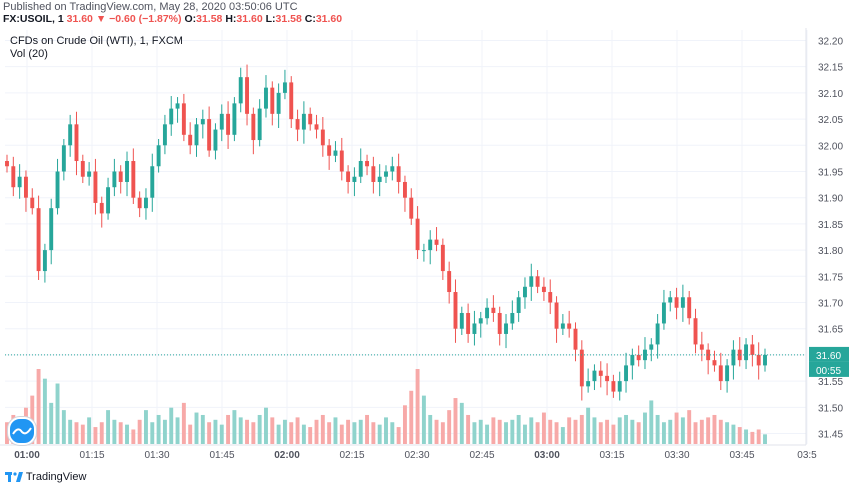  I want to click on high-value: 31.60, so click(249, 19).